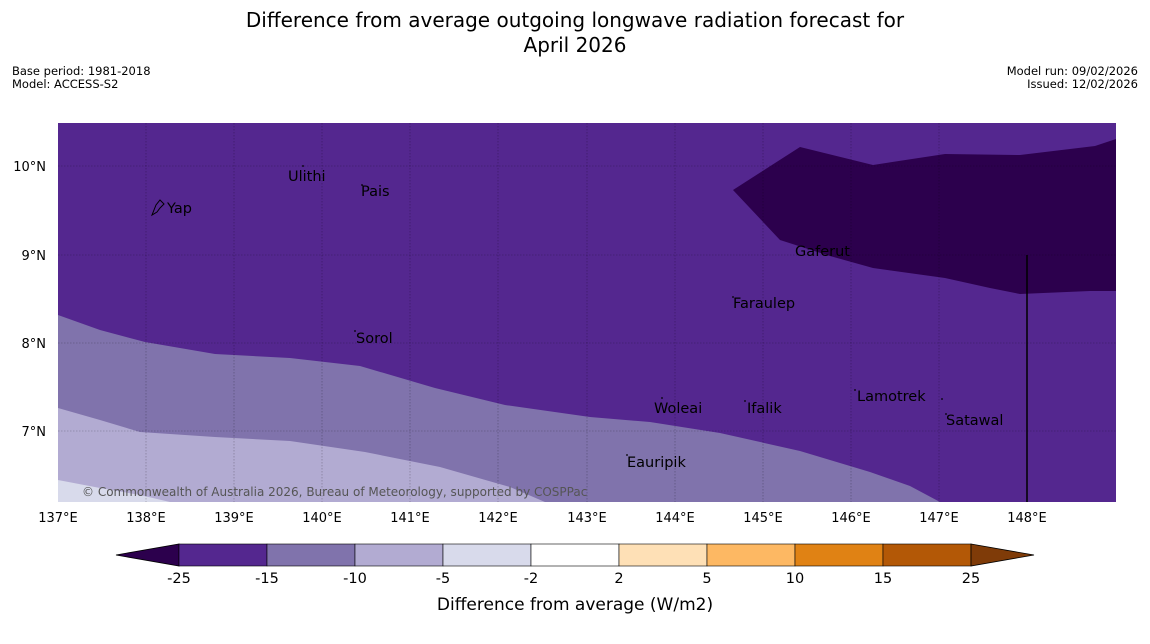 This screenshot has height=644, width=1150. Describe the element at coordinates (675, 518) in the screenshot. I see `lon-tick-label: 144°E` at that location.